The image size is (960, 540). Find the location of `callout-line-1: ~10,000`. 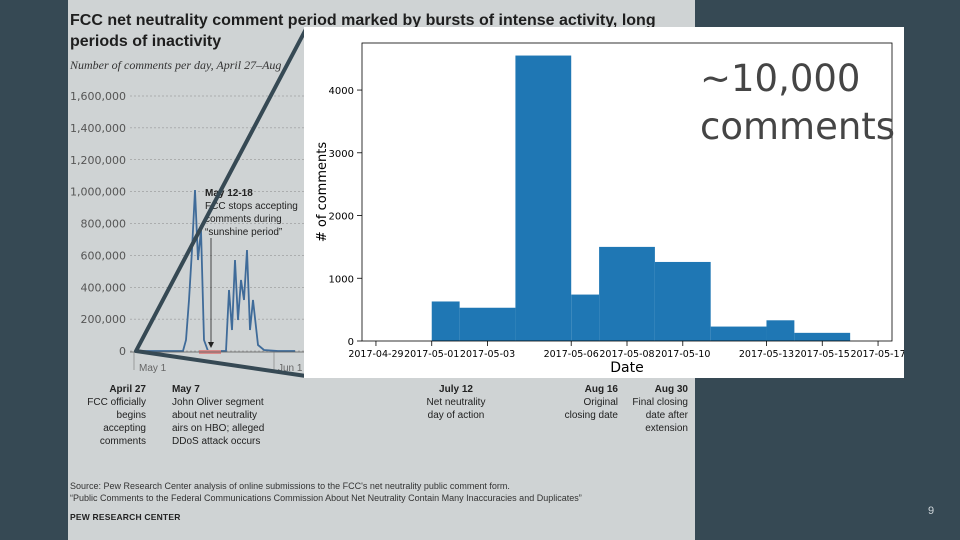

callout-line-1: ~10,000 is located at coordinates (780, 78).